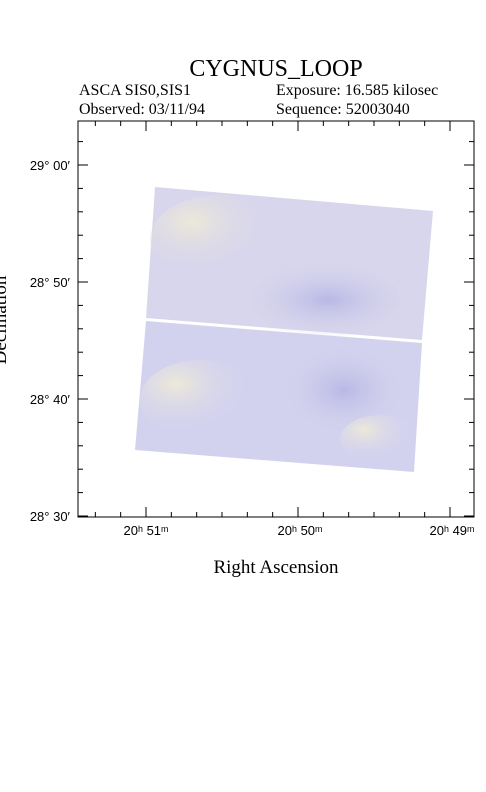 This screenshot has width=486, height=792. What do you see at coordinates (50, 165) in the screenshot?
I see `y-tick-label: 29° 00′` at bounding box center [50, 165].